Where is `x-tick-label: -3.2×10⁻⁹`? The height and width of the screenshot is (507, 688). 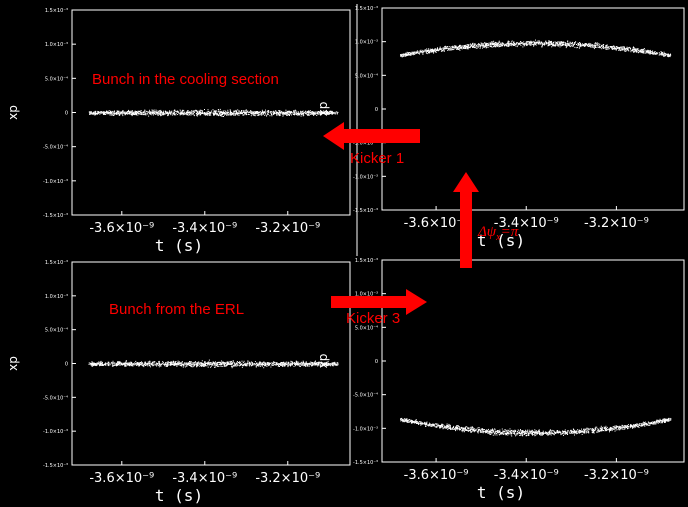 x-tick-label: -3.2×10⁻⁹ is located at coordinates (287, 478).